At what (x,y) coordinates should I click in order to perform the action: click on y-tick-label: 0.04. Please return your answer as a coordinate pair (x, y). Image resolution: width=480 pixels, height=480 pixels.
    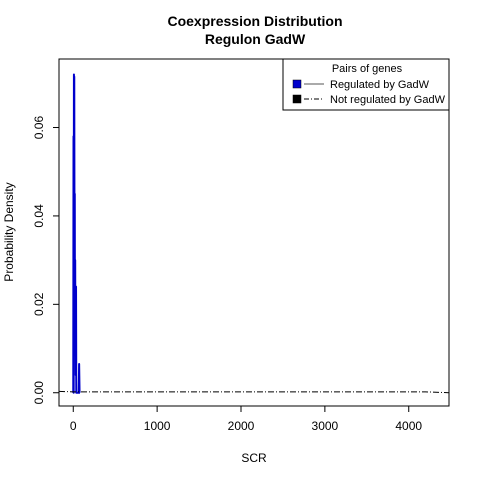
    Looking at the image, I should click on (39, 216).